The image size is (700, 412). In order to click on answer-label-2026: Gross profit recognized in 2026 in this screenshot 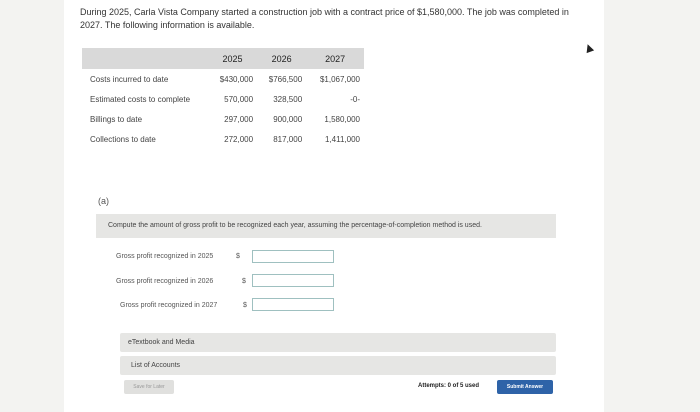, I will do `click(165, 281)`.